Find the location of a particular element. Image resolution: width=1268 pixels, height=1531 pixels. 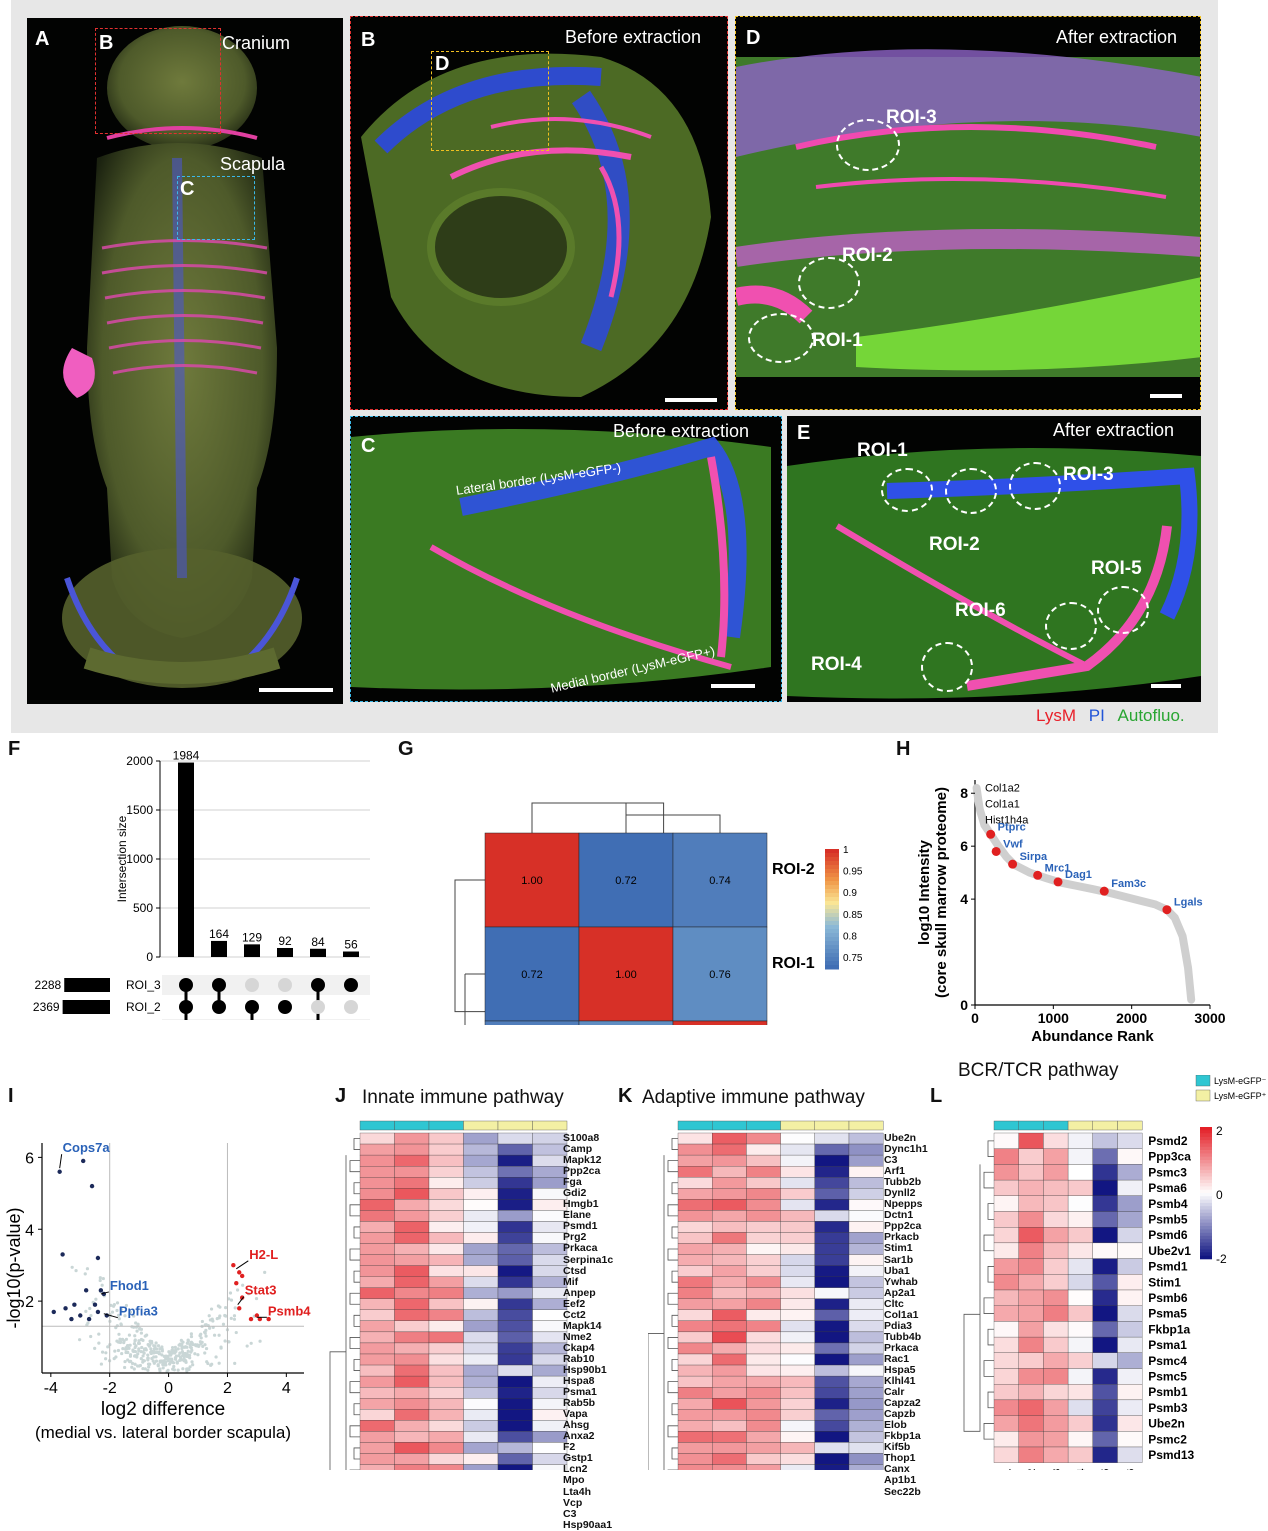

highlight-point is located at coordinates (1167, 910).